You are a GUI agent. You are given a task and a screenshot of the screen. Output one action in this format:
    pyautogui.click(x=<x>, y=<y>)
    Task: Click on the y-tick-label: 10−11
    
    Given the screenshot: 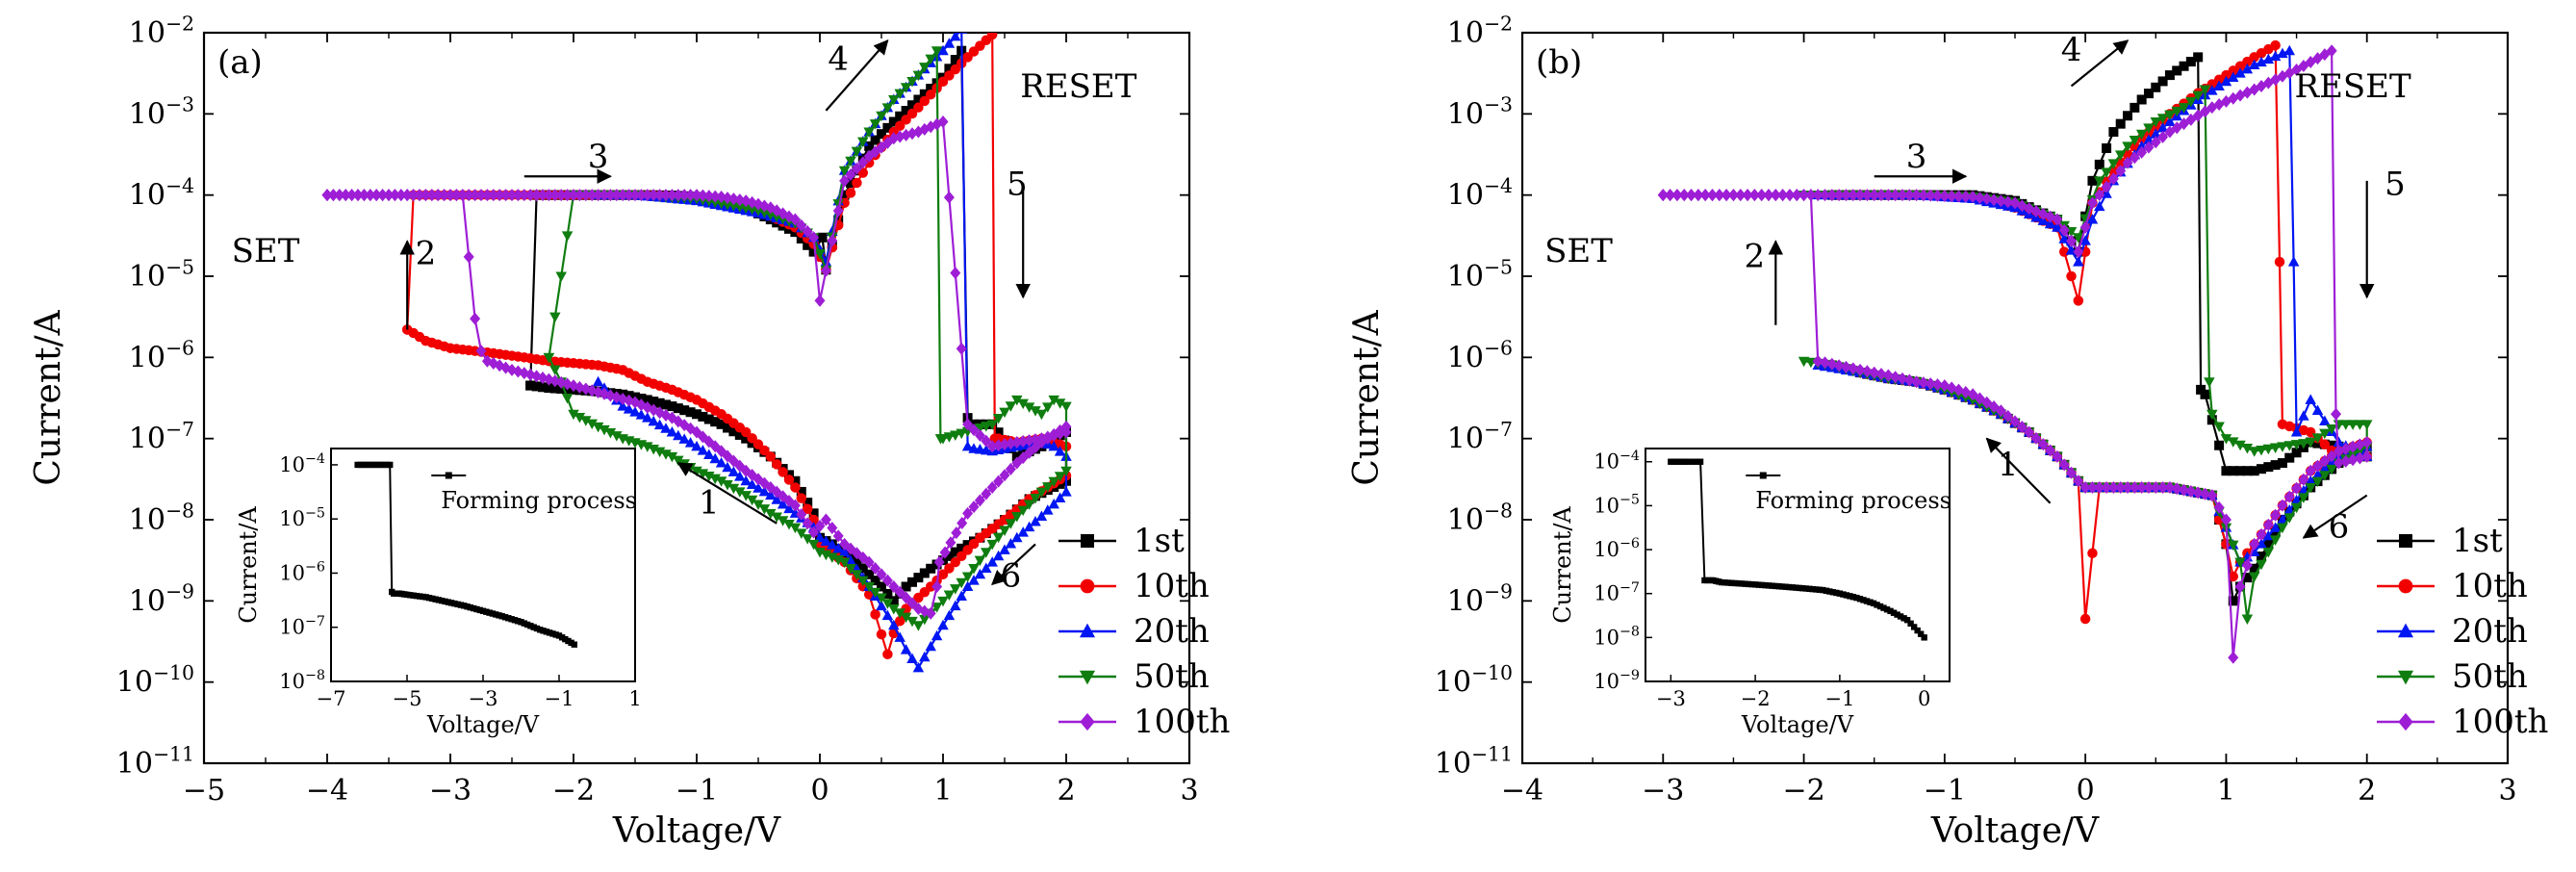 What is the action you would take?
    pyautogui.click(x=1474, y=761)
    